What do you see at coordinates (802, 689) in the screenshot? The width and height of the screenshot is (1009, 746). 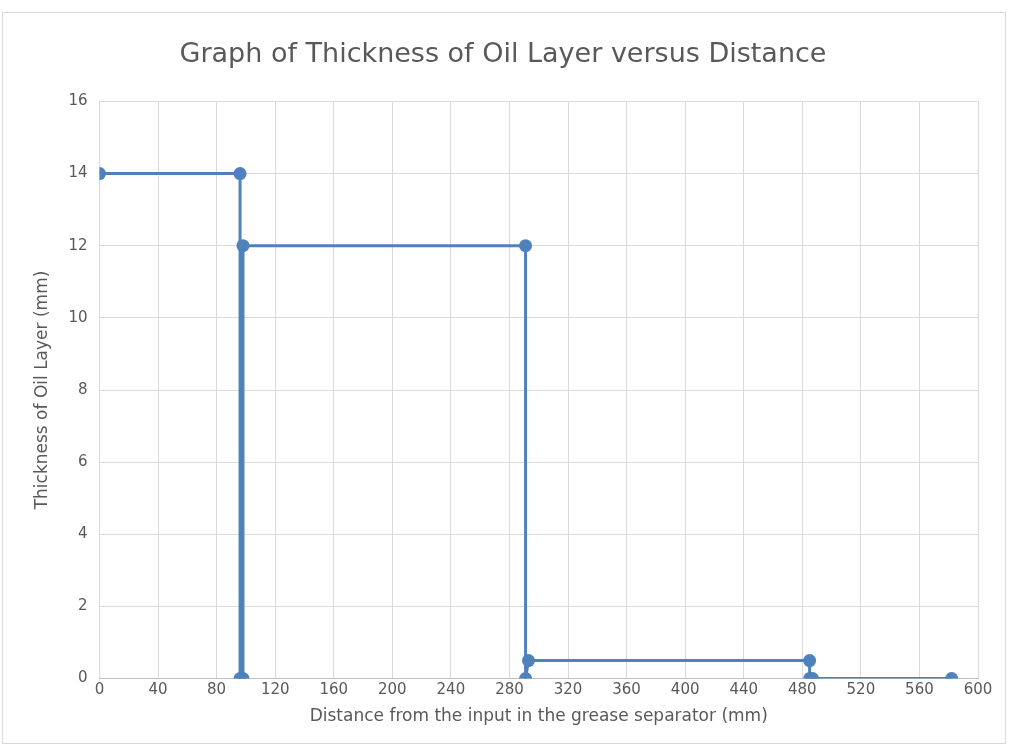 I see `x-tick-label: 480` at bounding box center [802, 689].